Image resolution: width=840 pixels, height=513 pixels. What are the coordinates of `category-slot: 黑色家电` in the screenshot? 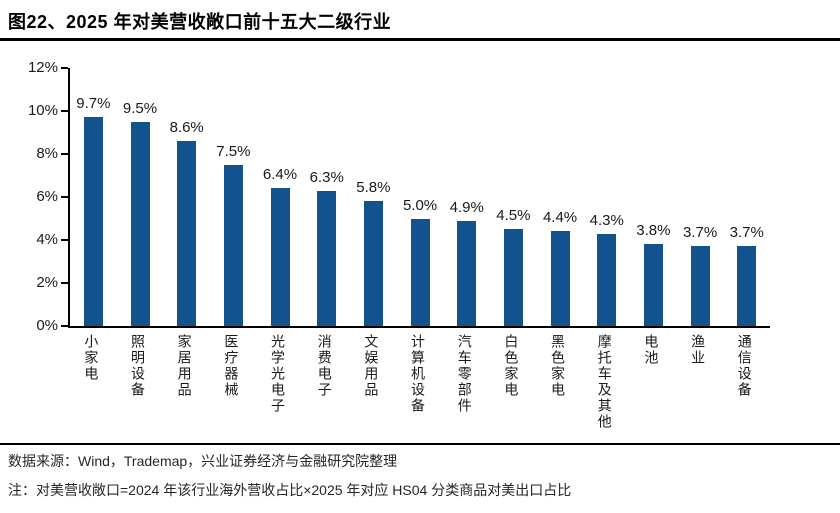 It's located at (558, 382).